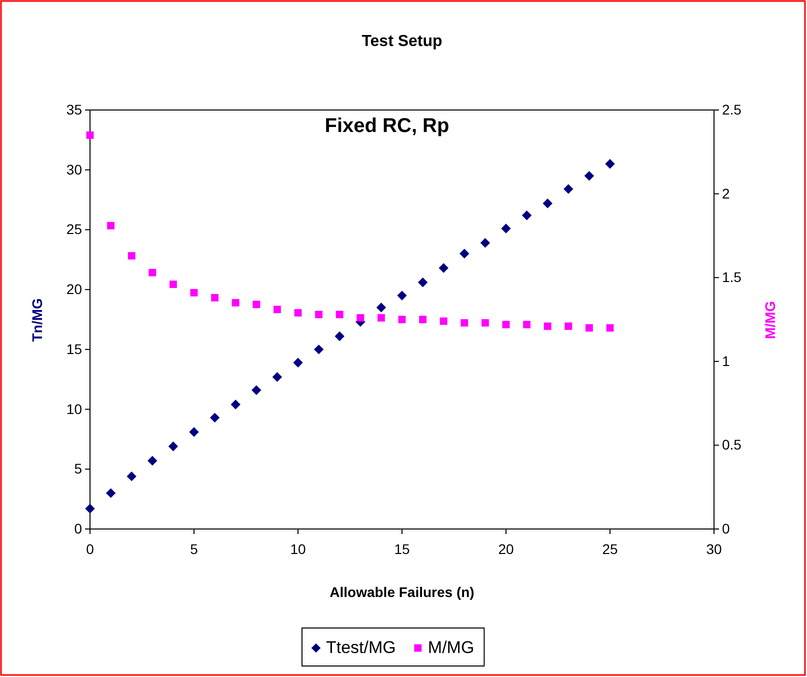  What do you see at coordinates (726, 360) in the screenshot?
I see `y2-tick-label: 1` at bounding box center [726, 360].